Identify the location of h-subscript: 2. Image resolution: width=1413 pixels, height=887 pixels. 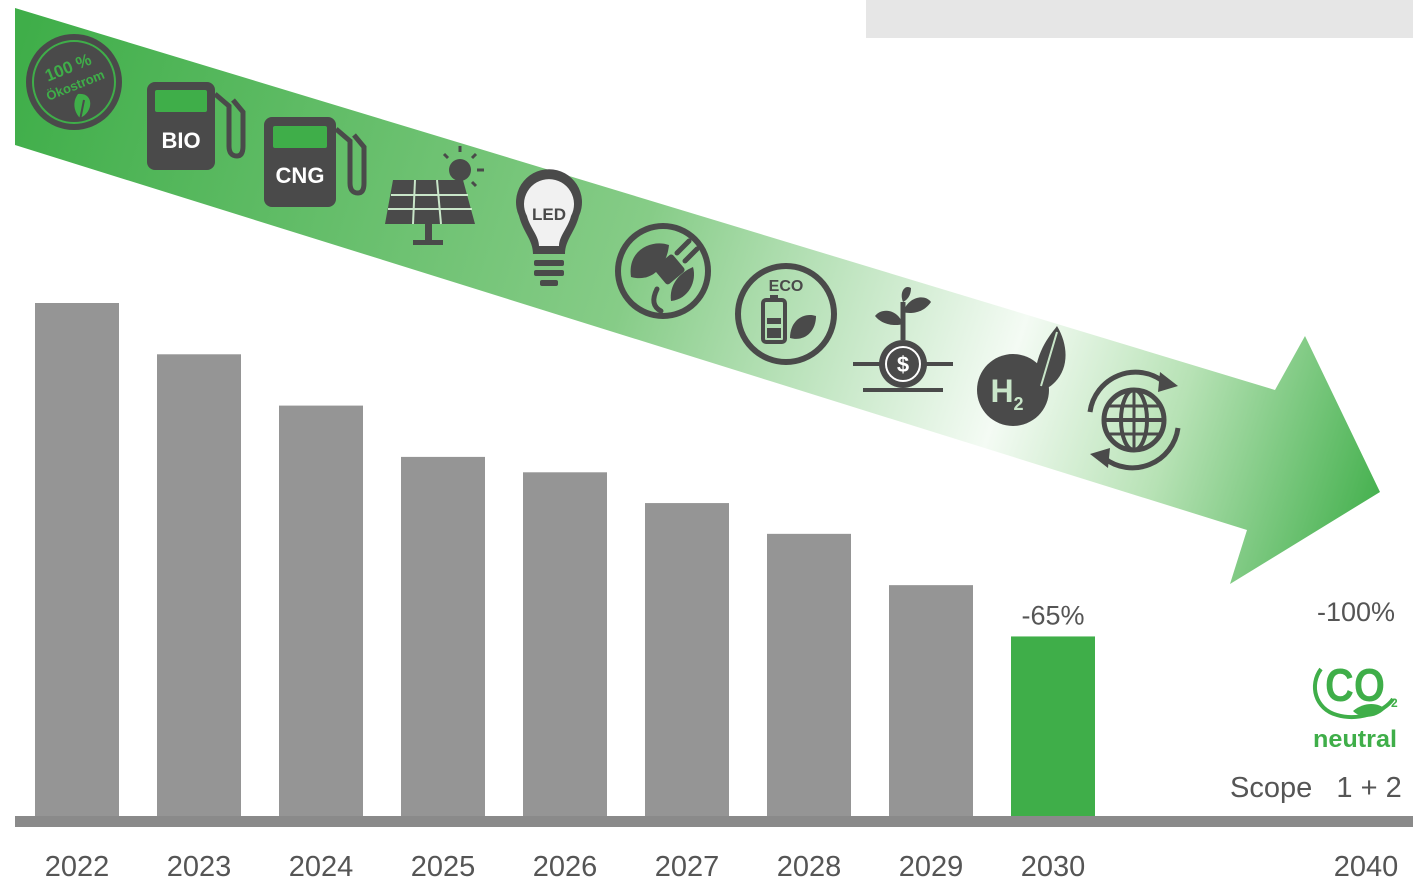
(1019, 404).